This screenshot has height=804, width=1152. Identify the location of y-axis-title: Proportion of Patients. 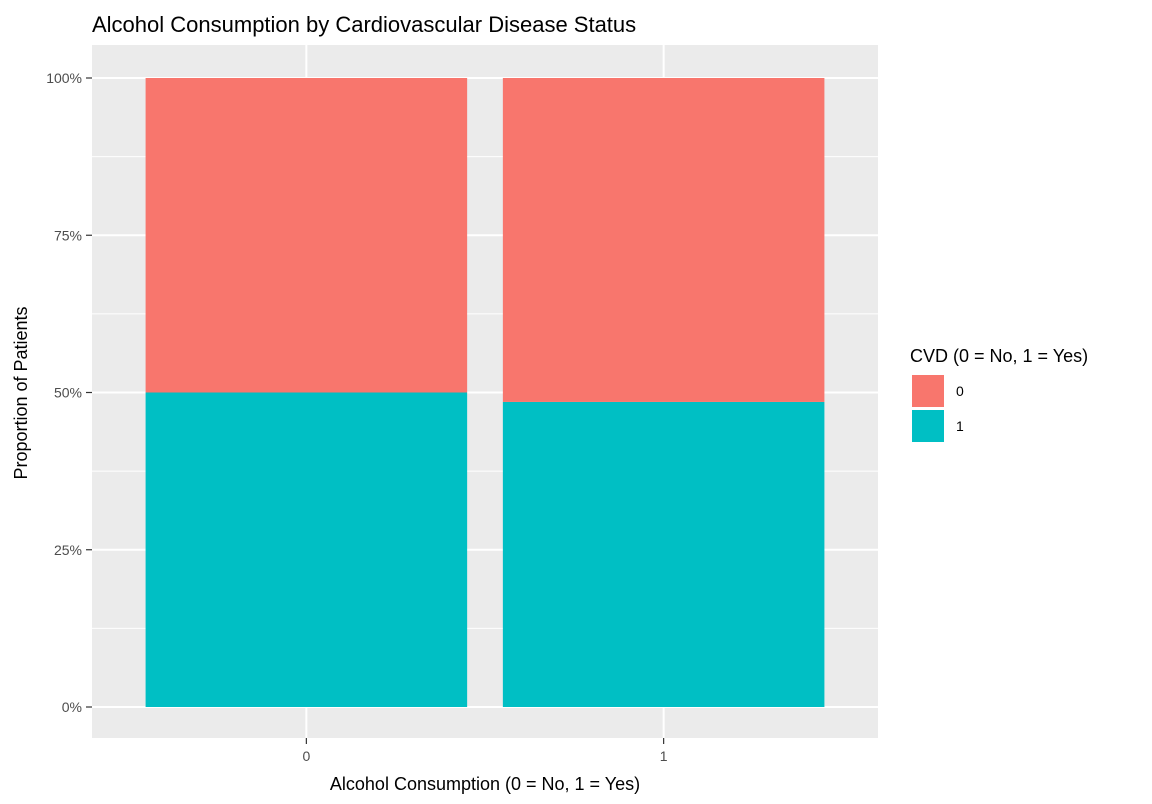
(21, 392).